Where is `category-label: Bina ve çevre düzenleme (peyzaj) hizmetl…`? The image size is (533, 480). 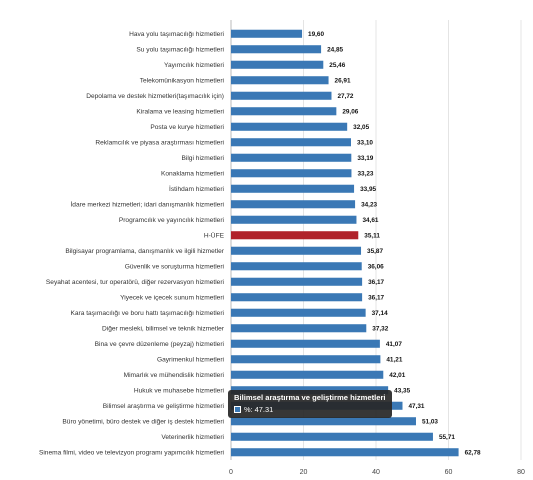
category-label: Bina ve çevre düzenleme (peyzaj) hizmetl… is located at coordinates (160, 344).